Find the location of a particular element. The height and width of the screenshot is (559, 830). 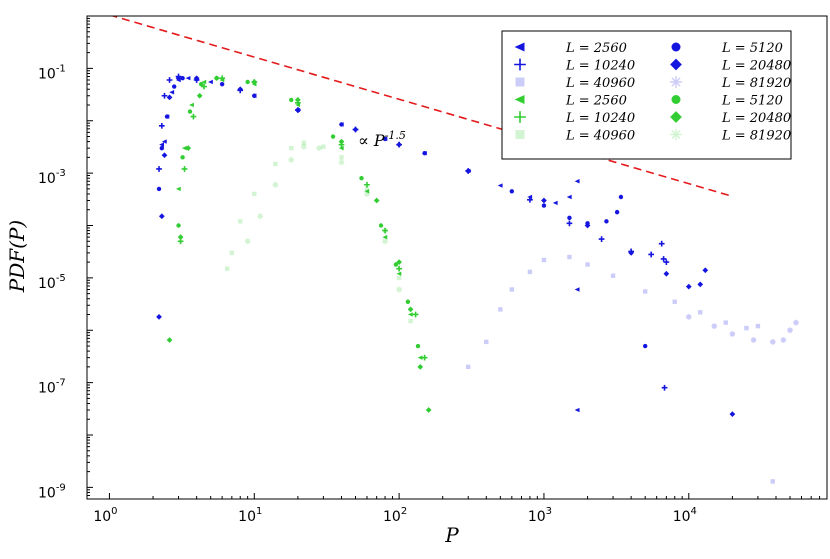

x-tick-label: 10⁰ is located at coordinates (105, 515).